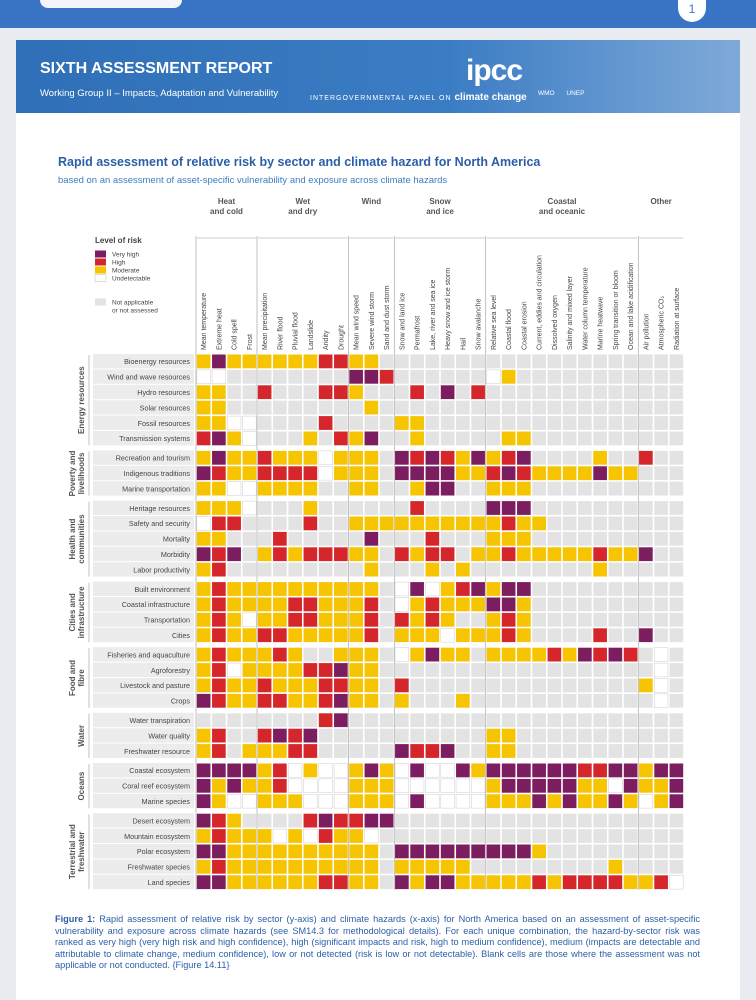 The height and width of the screenshot is (1000, 756). I want to click on legend-label: Moderate, so click(126, 271).